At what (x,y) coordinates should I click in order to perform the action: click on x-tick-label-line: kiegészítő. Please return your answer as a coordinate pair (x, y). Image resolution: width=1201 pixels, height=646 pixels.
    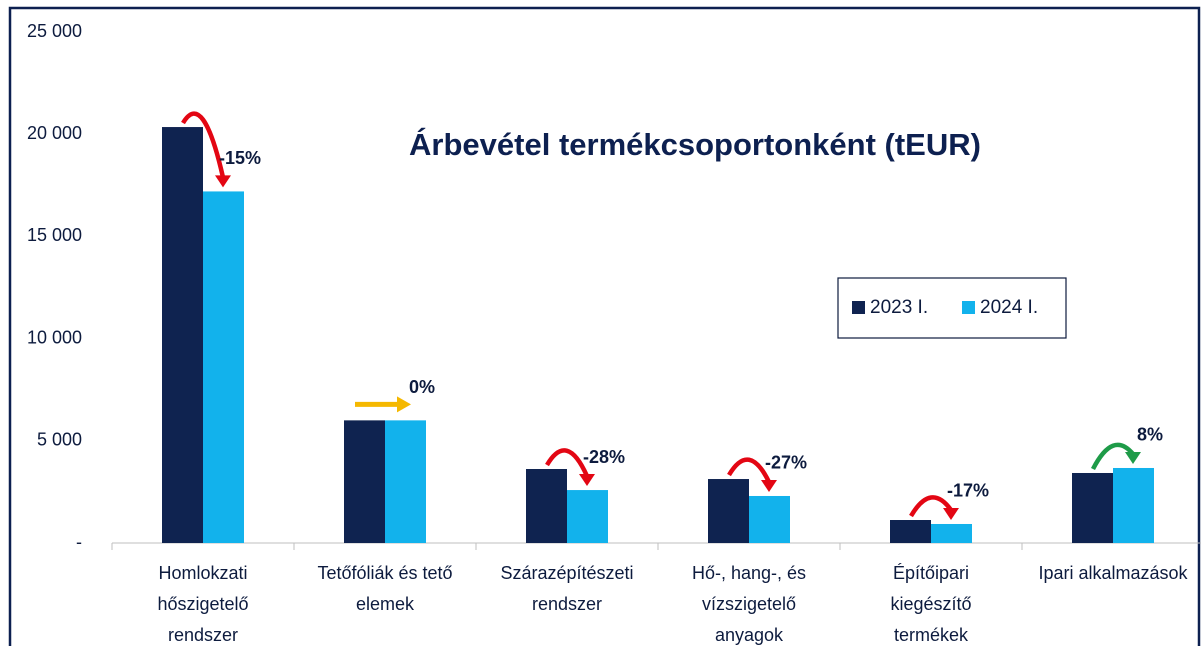
    Looking at the image, I should click on (930, 604).